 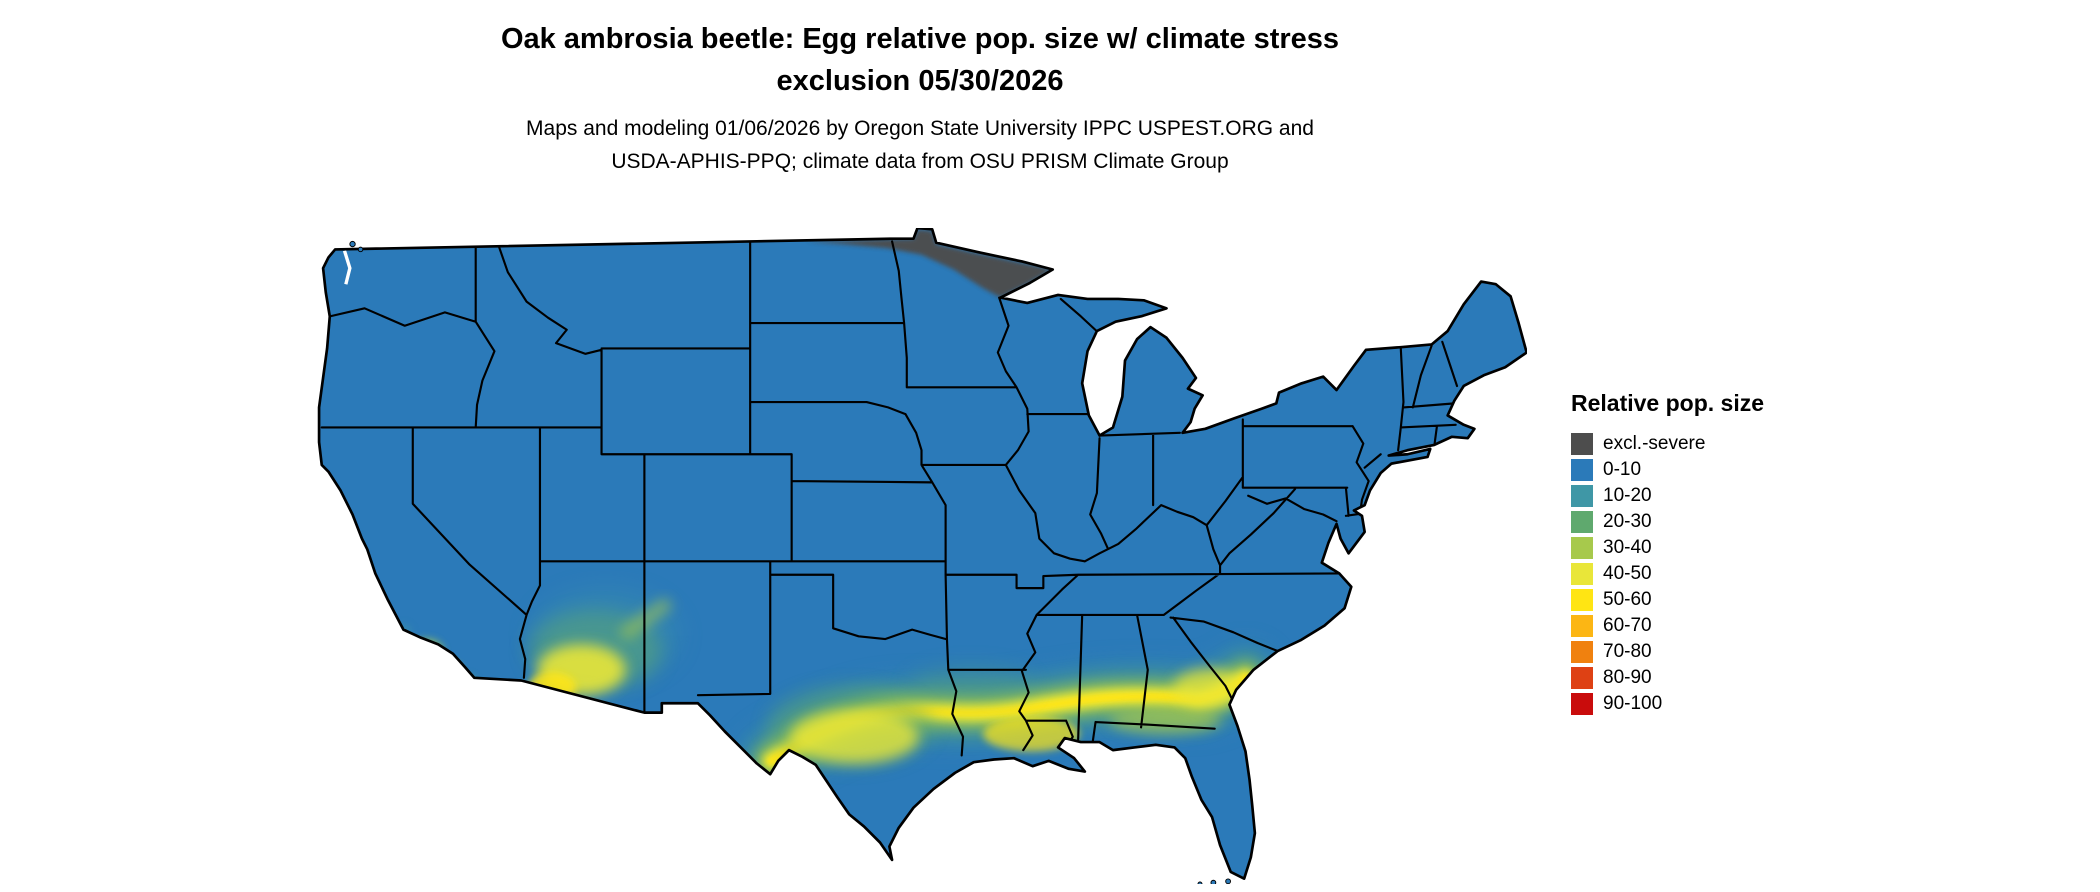 What do you see at coordinates (1667, 600) in the screenshot?
I see `legend-row: 50-60` at bounding box center [1667, 600].